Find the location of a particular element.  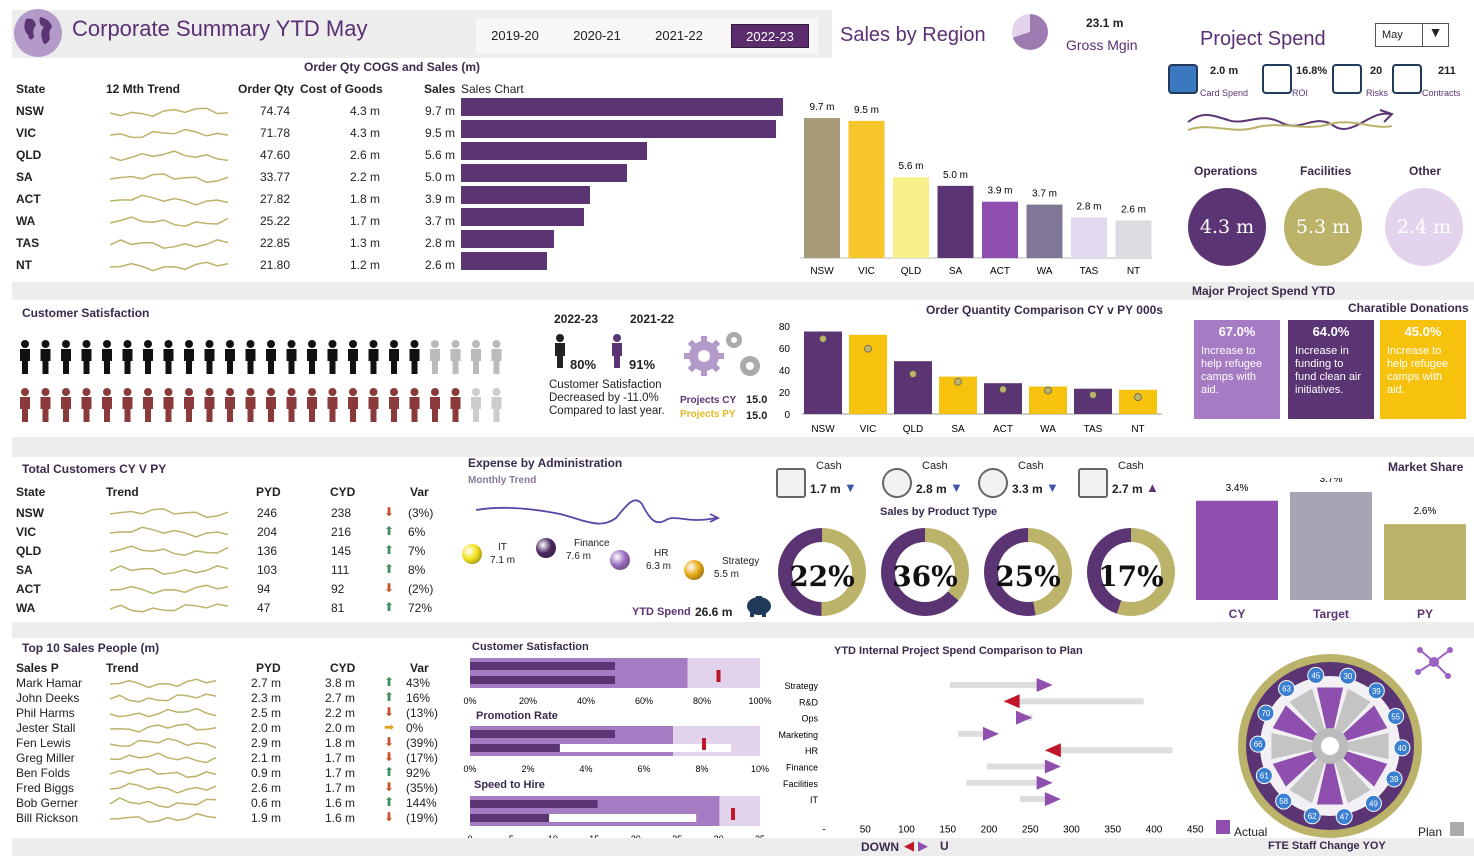

arrow-right-icon: ➡ is located at coordinates (389, 727).